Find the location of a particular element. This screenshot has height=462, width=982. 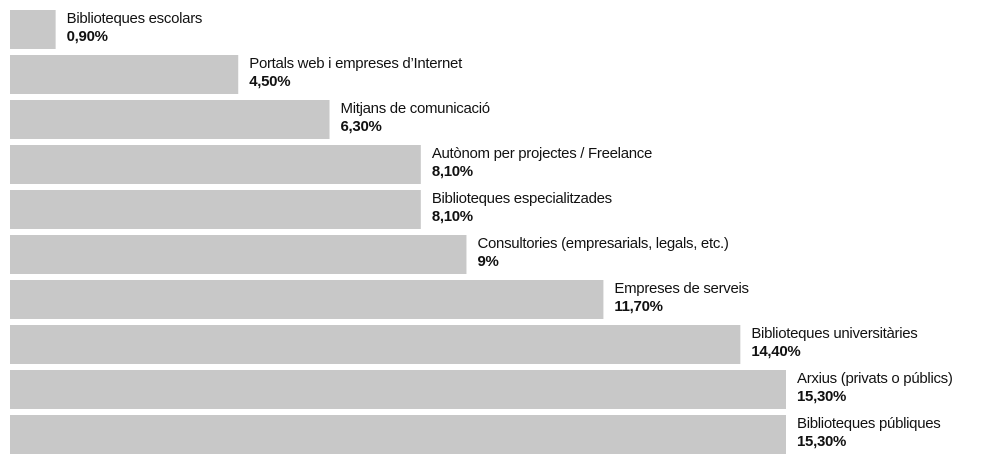

category-label: Autònom per projectes / Freelance is located at coordinates (542, 153).